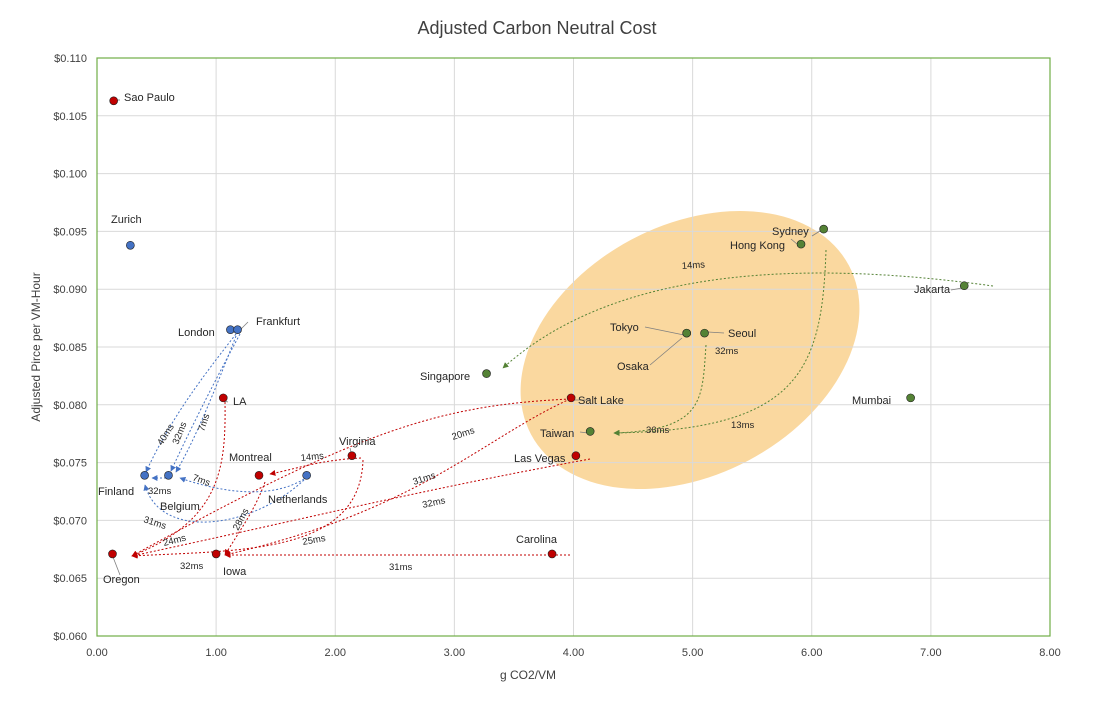 The width and height of the screenshot is (1118, 713). I want to click on latency-label: 36ms, so click(657, 430).